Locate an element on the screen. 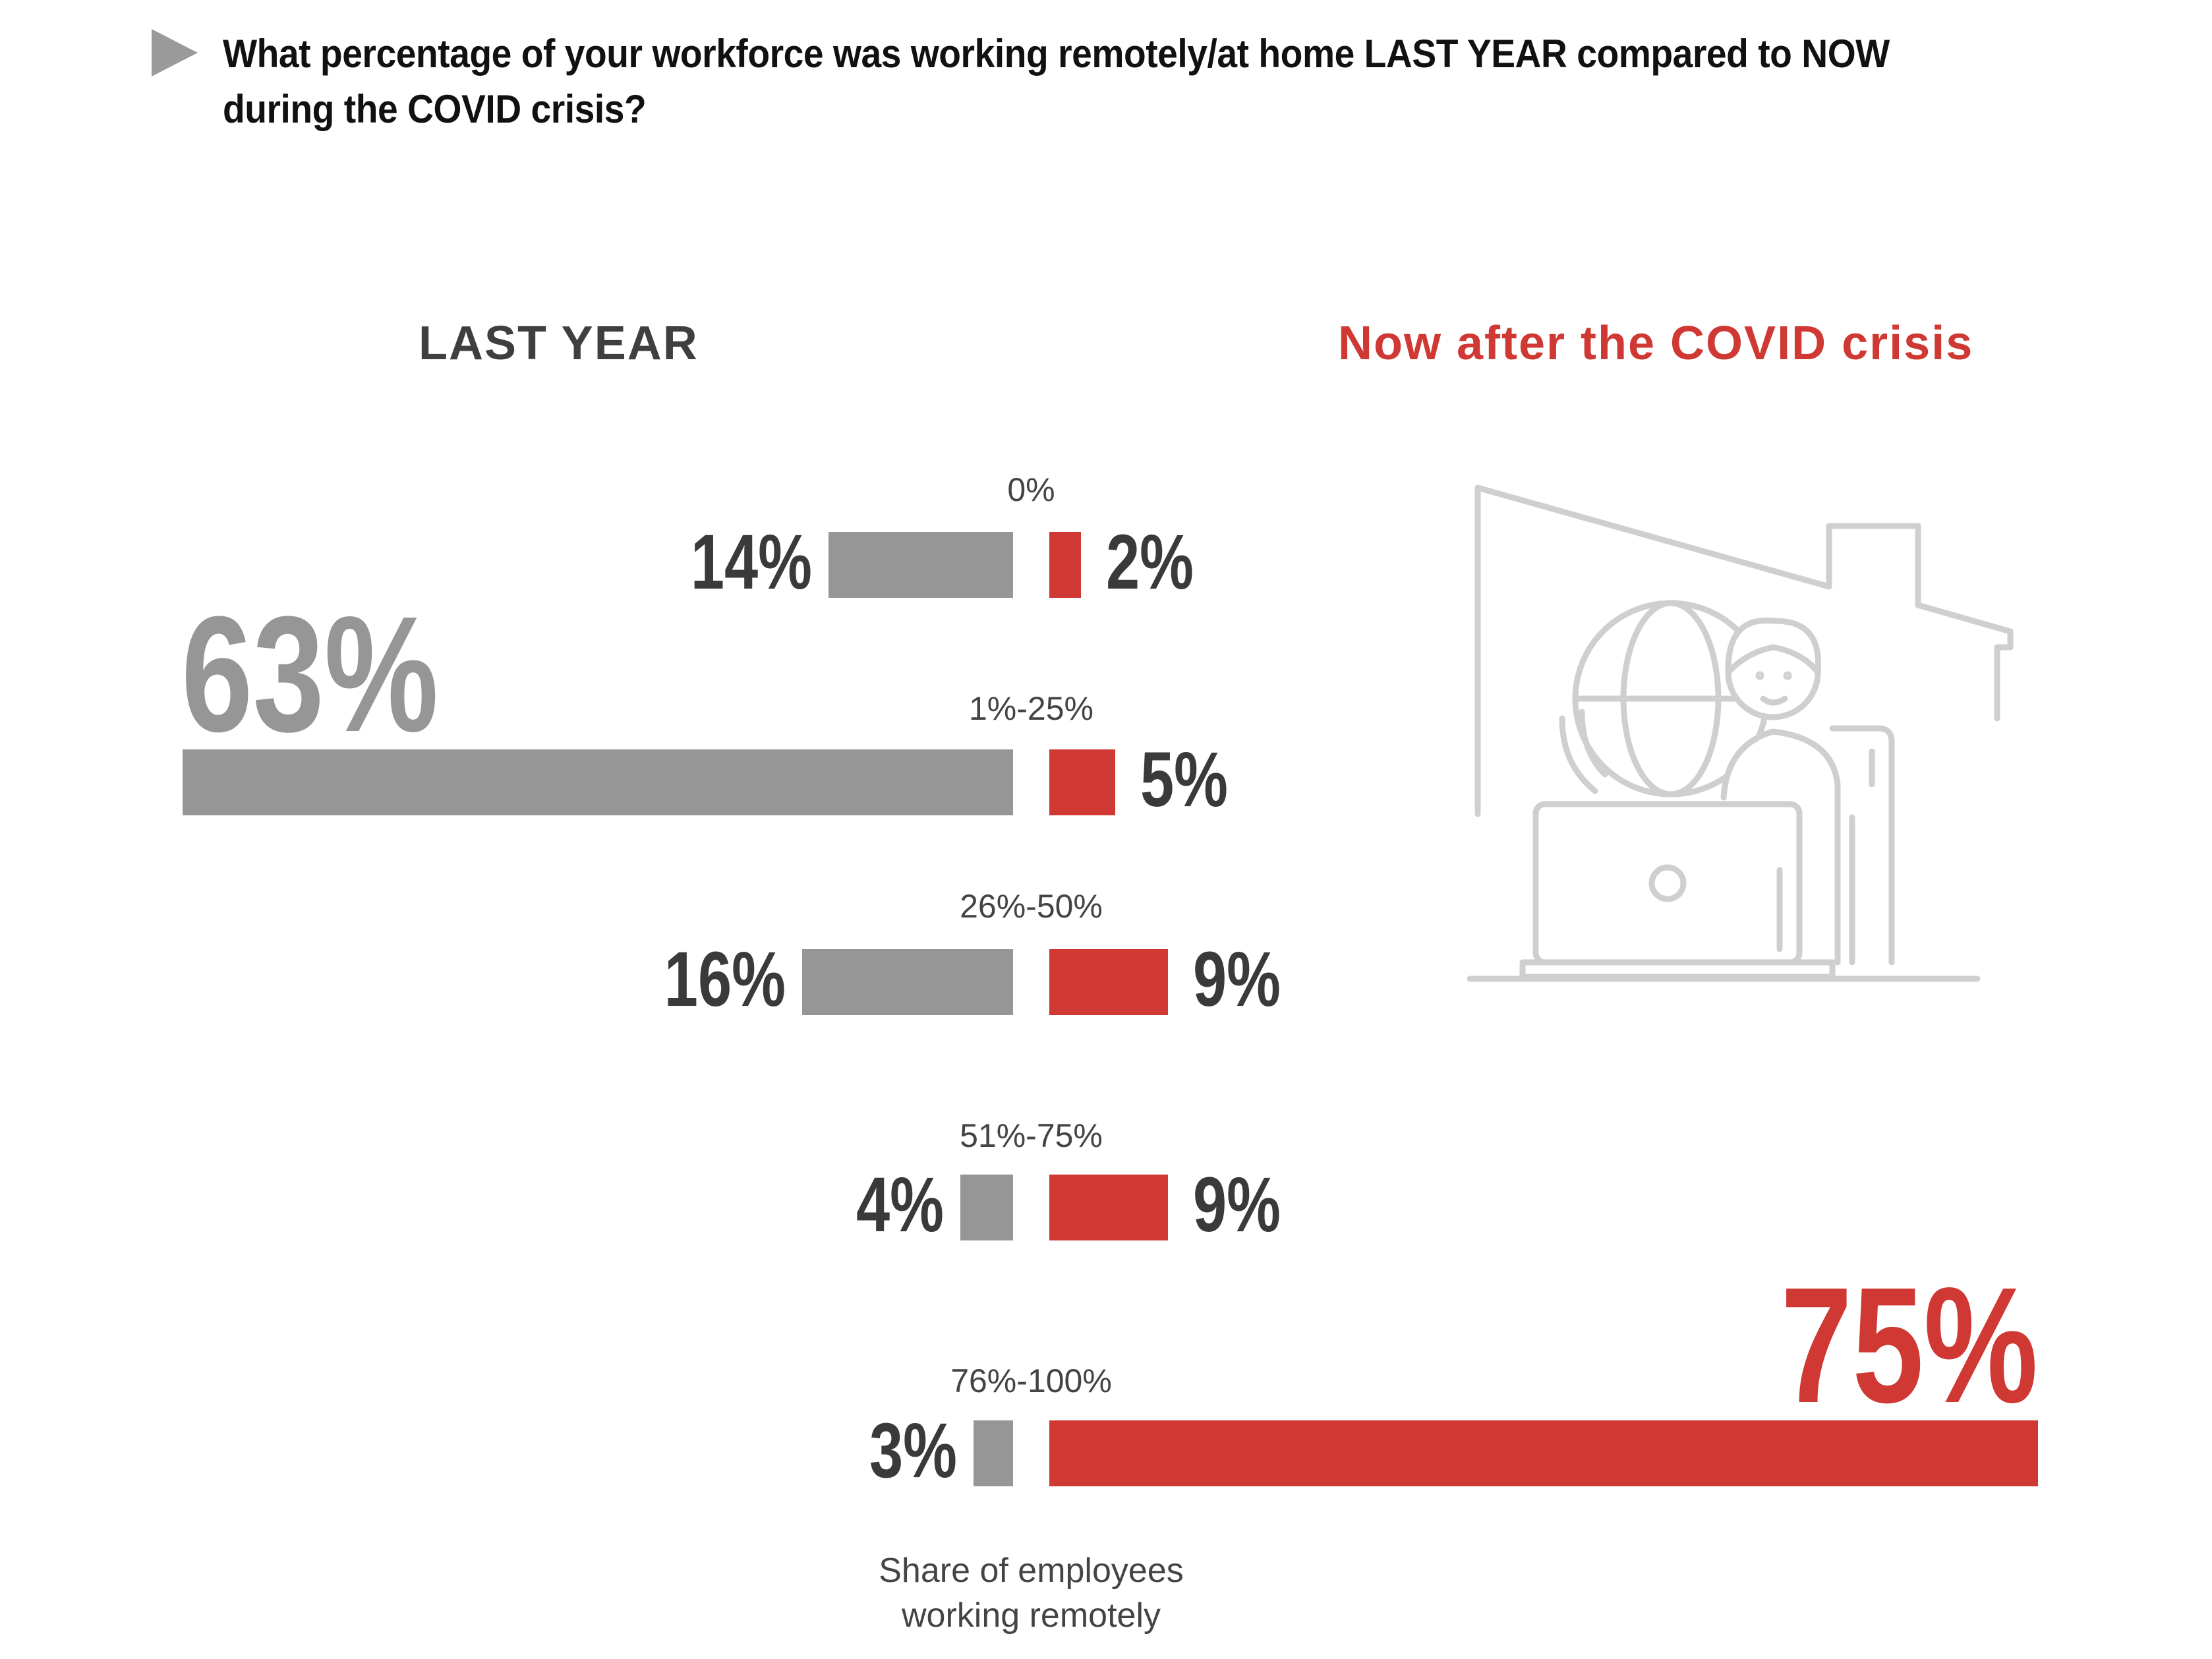  value-label-last-year: 14% is located at coordinates (751, 563).